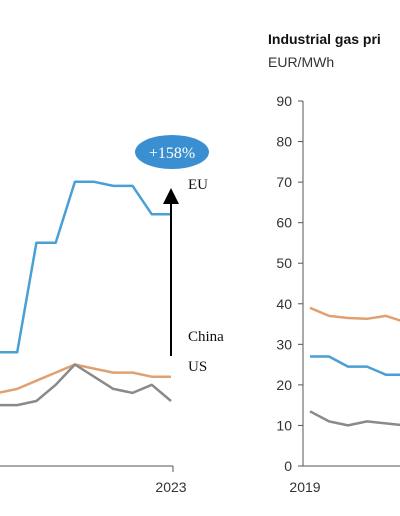  What do you see at coordinates (304, 487) in the screenshot?
I see `right-x-tick-label-2019: 2019` at bounding box center [304, 487].